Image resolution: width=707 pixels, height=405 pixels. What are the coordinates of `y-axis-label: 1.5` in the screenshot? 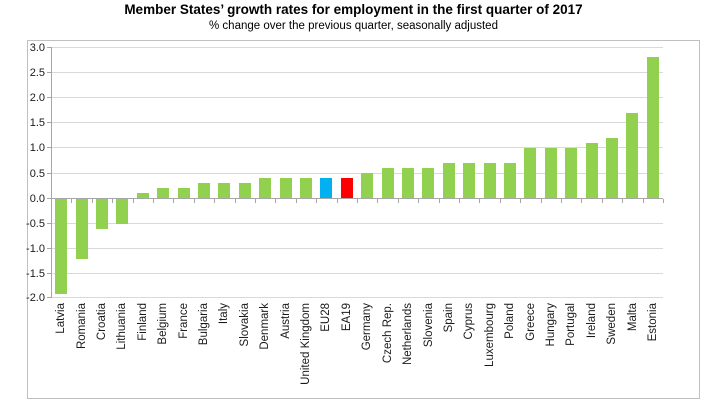 It's located at (37, 123).